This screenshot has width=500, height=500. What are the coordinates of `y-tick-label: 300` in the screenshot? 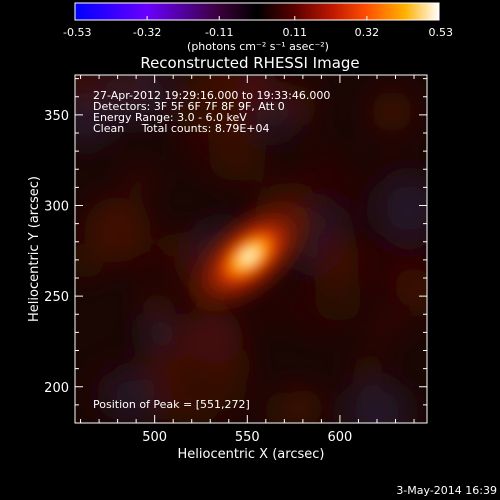 It's located at (56, 207).